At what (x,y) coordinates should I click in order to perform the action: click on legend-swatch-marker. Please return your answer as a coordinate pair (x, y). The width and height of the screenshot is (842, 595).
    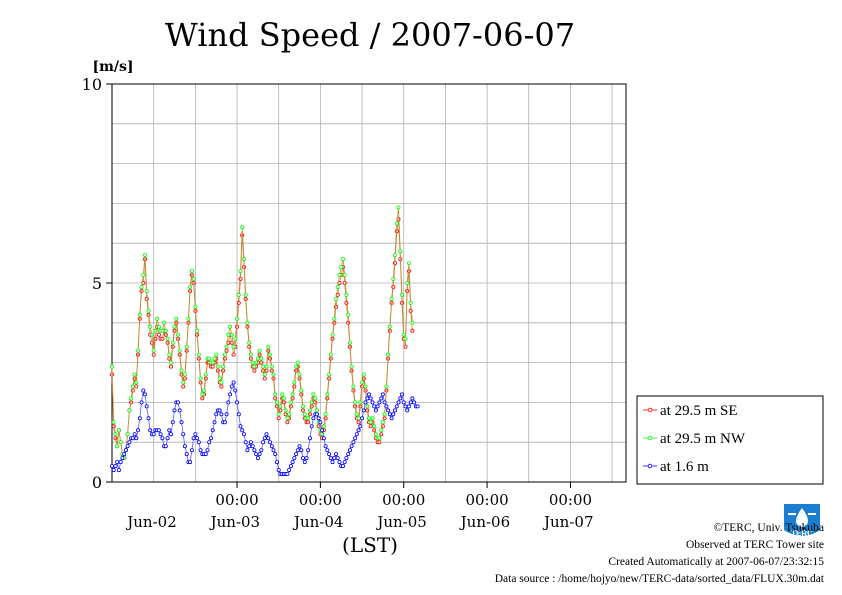
    Looking at the image, I should click on (650, 410).